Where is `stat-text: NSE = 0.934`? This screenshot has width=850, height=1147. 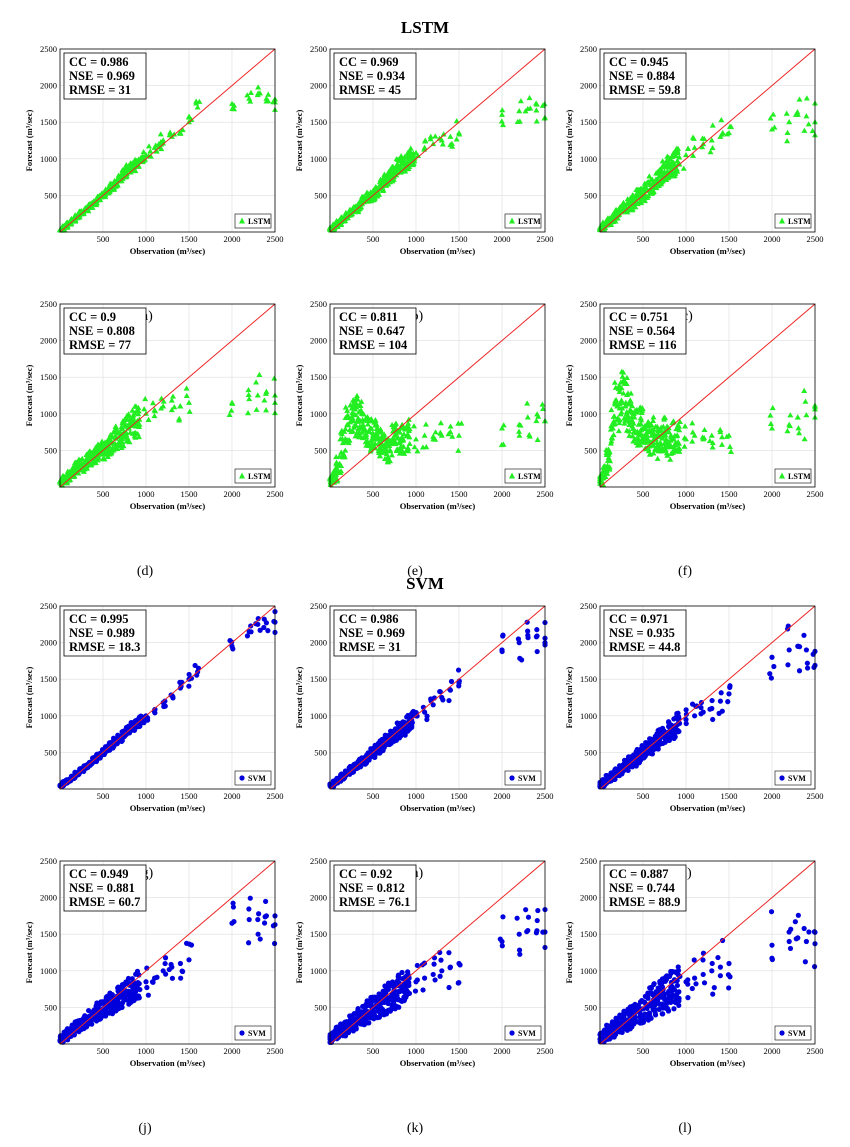
stat-text: NSE = 0.934 is located at coordinates (372, 76).